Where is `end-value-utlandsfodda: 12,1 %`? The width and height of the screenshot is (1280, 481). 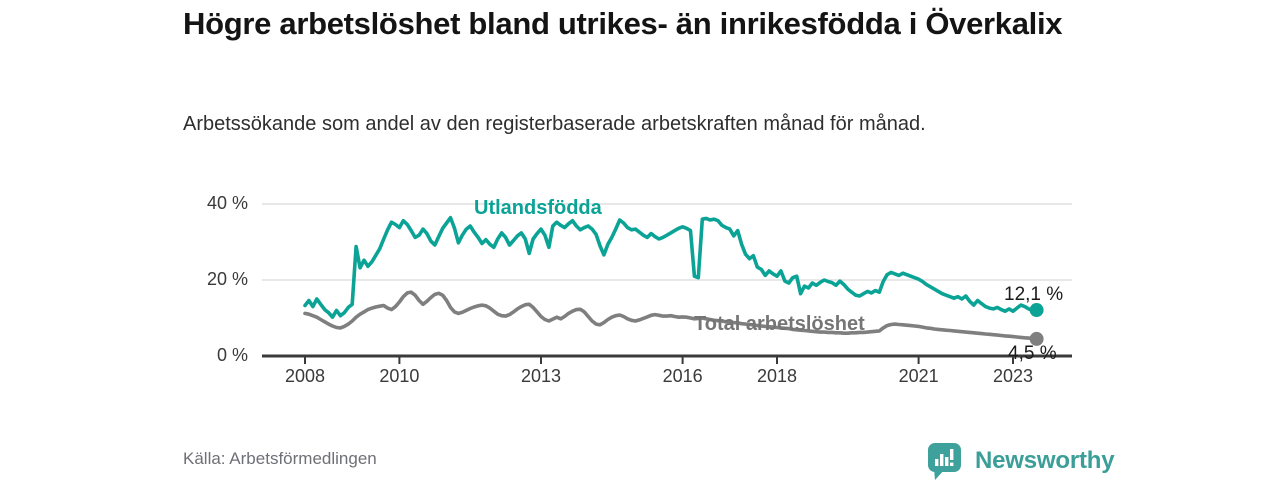 end-value-utlandsfodda: 12,1 % is located at coordinates (1034, 294).